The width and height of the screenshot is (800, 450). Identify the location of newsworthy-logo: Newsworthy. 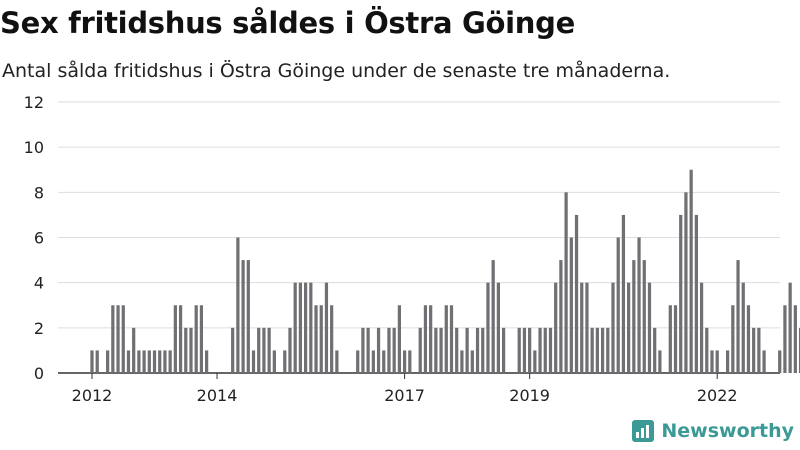
(713, 431).